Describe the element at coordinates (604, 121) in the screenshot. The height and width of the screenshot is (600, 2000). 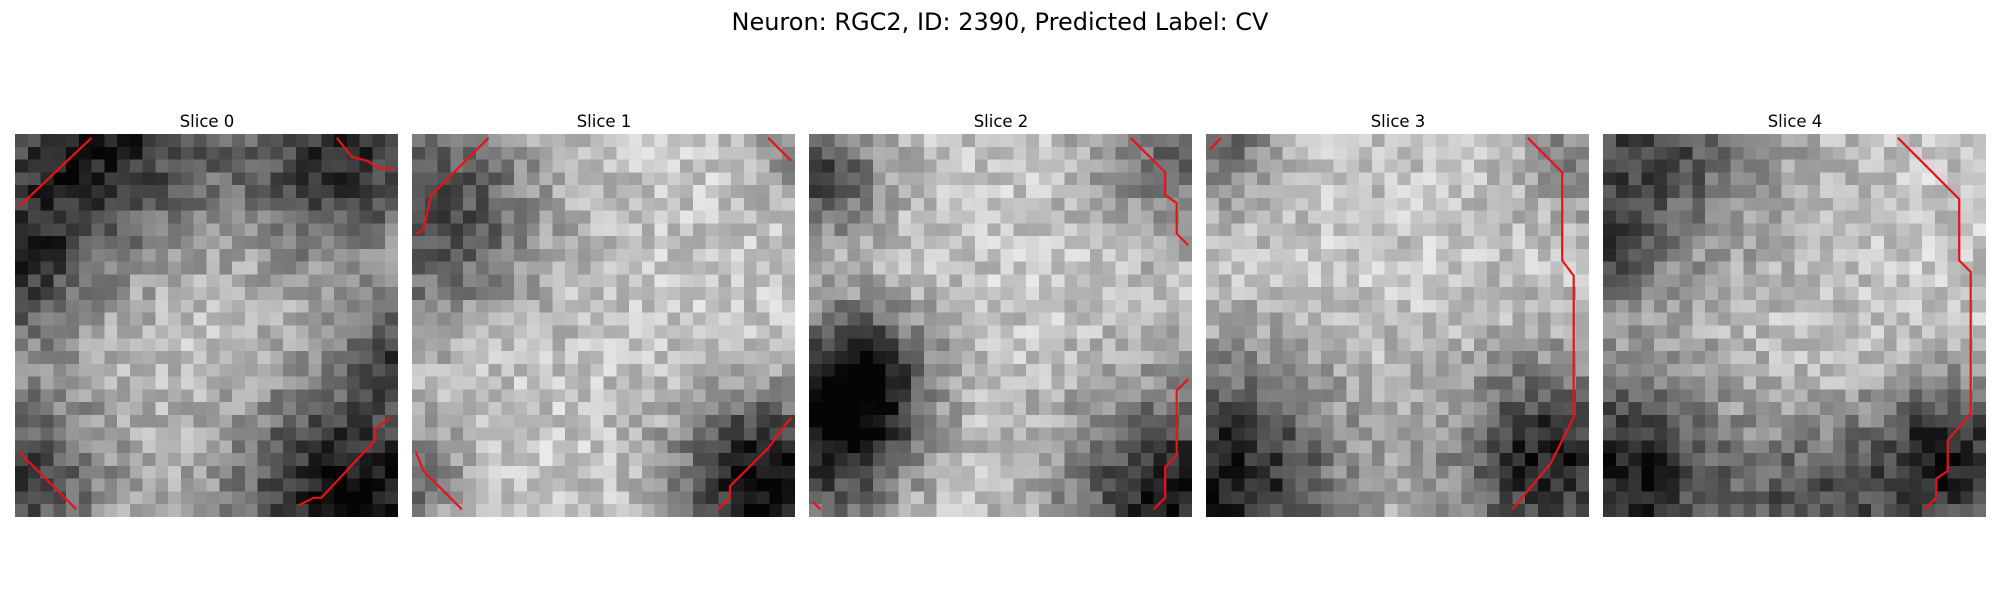
I see `slice-title: Slice 1` at that location.